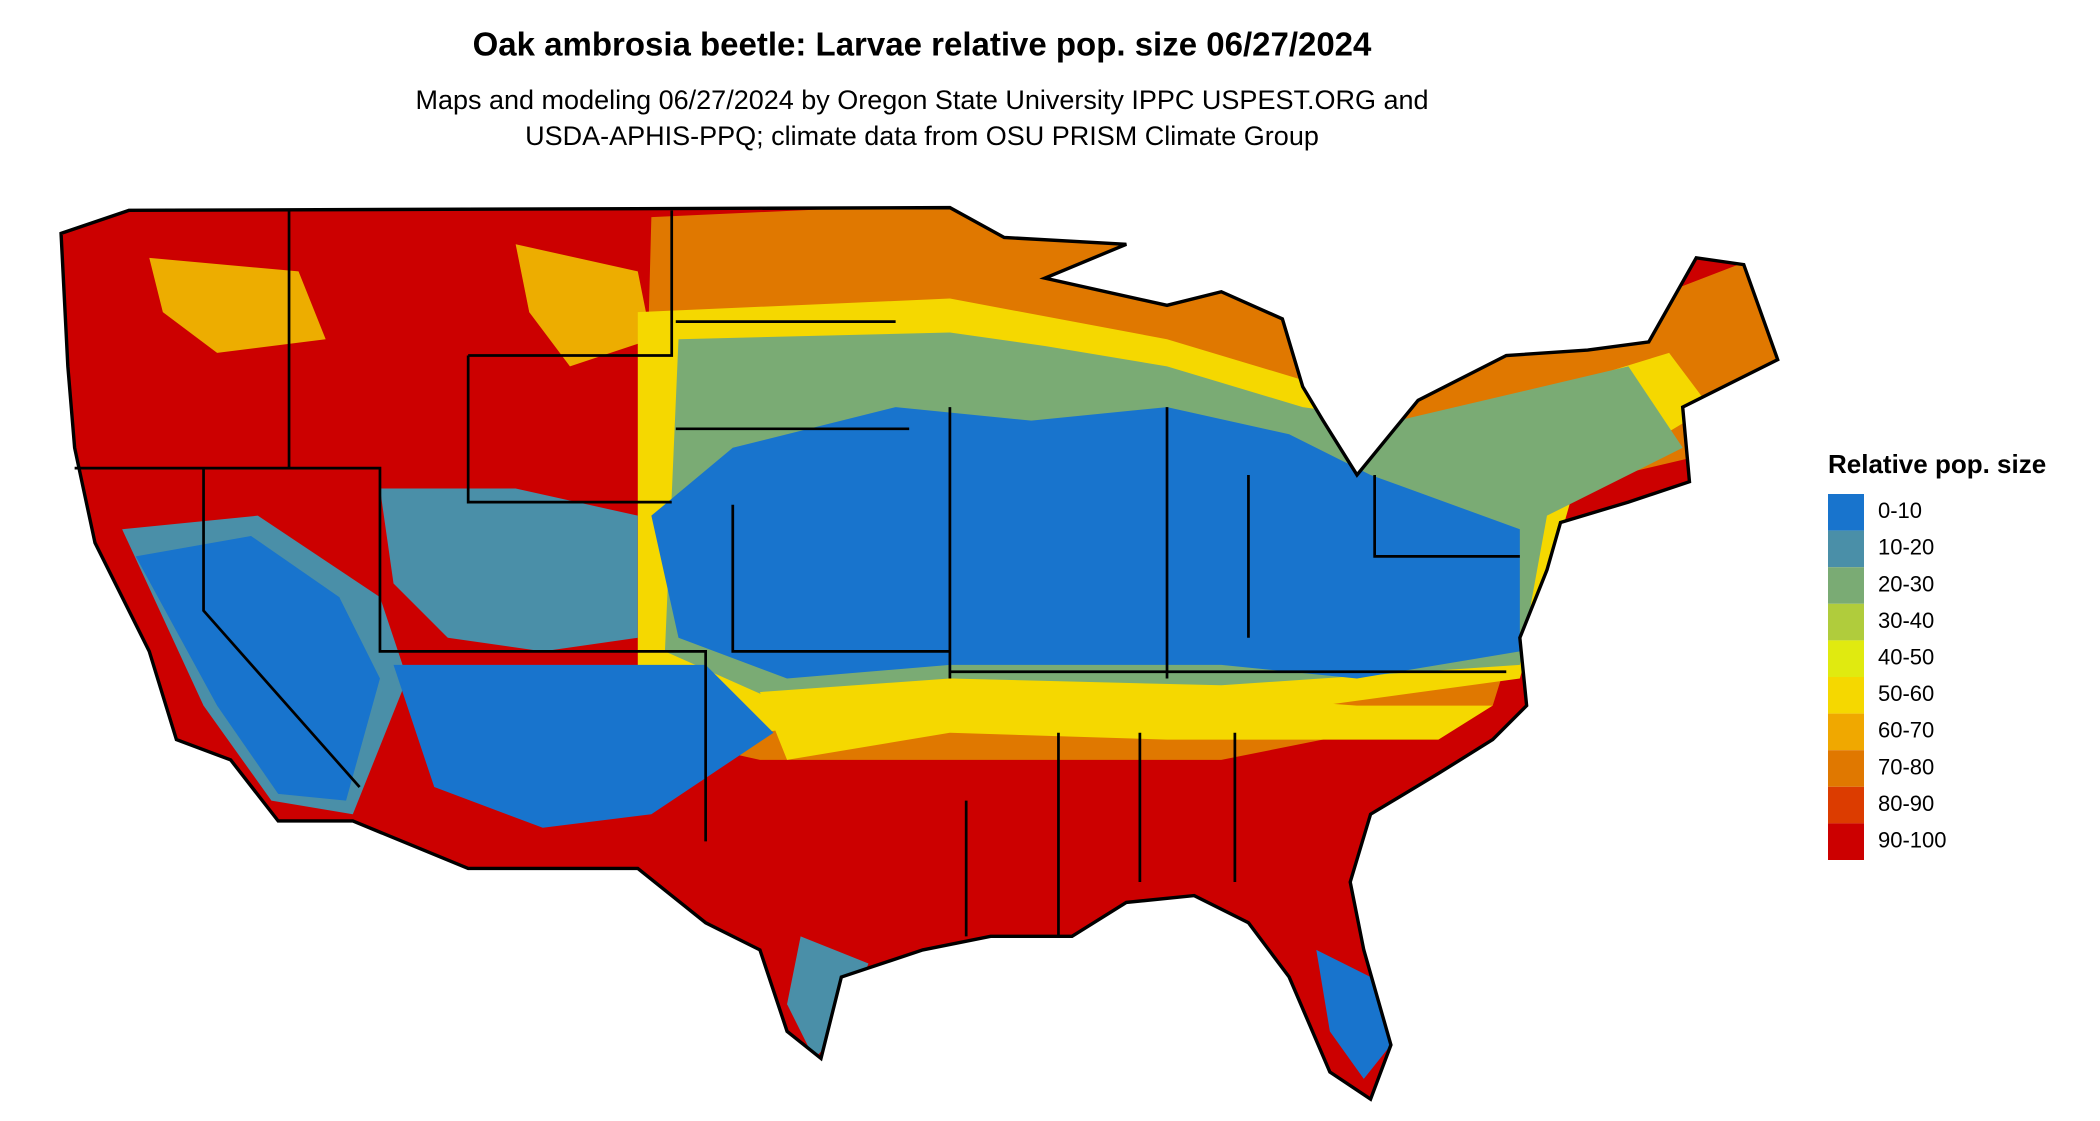 This screenshot has width=2100, height=1121. I want to click on legend-label: 0-10, so click(1900, 510).